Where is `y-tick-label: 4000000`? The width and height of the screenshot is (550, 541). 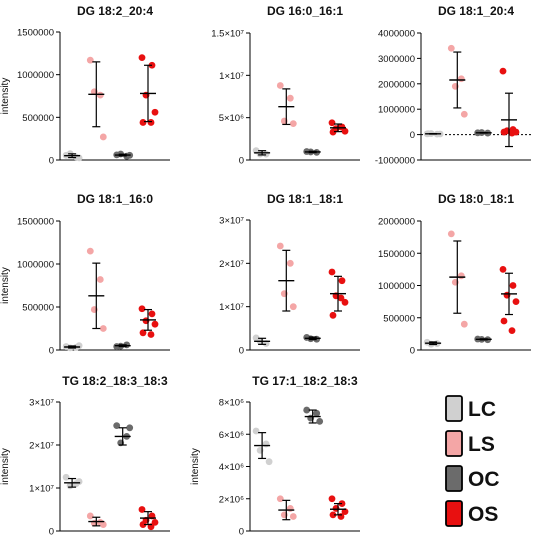 y-tick-label: 4000000 is located at coordinates (396, 34).